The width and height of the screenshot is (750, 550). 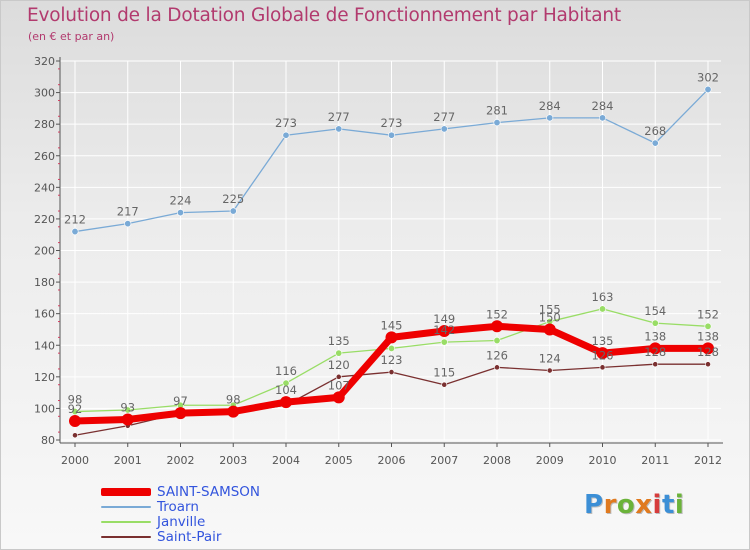 I want to click on data-label-saint-samson: 149, so click(x=444, y=319).